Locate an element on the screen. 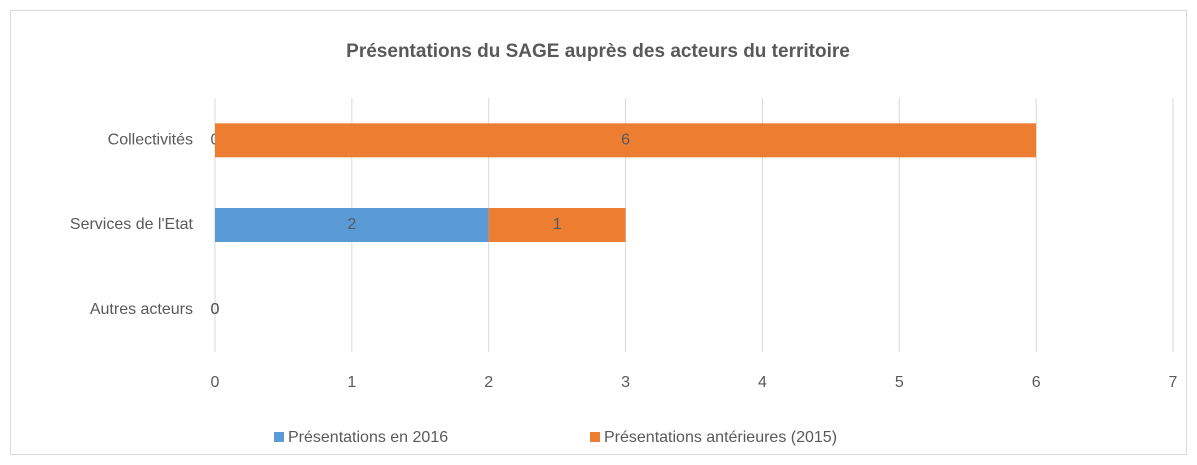 Image resolution: width=1197 pixels, height=465 pixels. y-tick-label: Collectivités is located at coordinates (150, 140).